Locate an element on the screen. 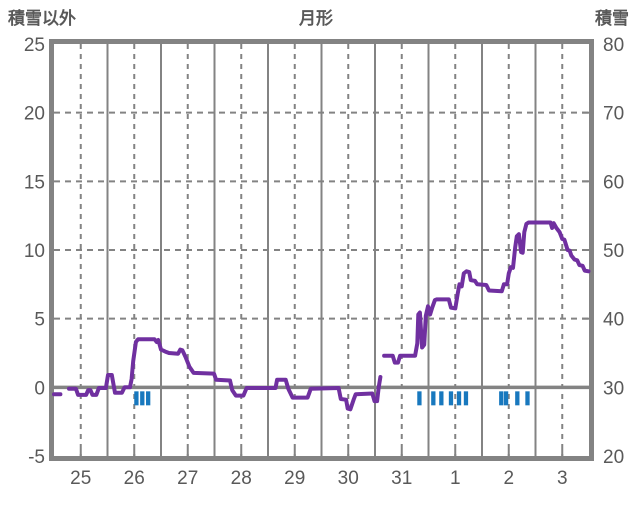  left-axis-title: 積雪以外 is located at coordinates (42, 18).